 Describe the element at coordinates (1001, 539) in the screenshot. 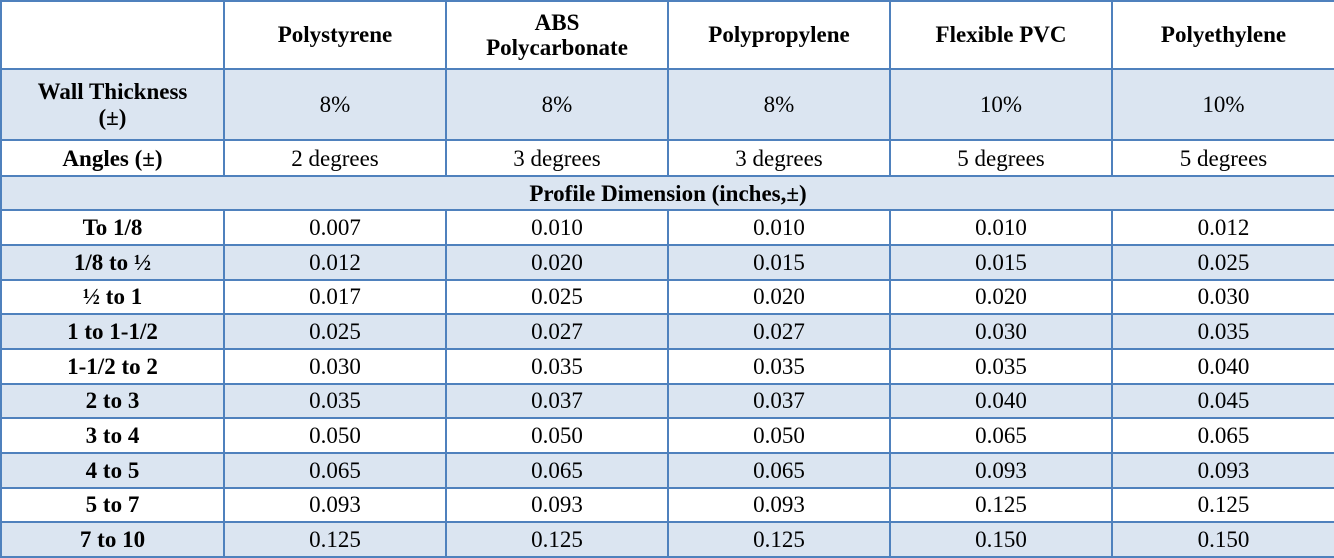

I see `value-cell: 0.150` at that location.